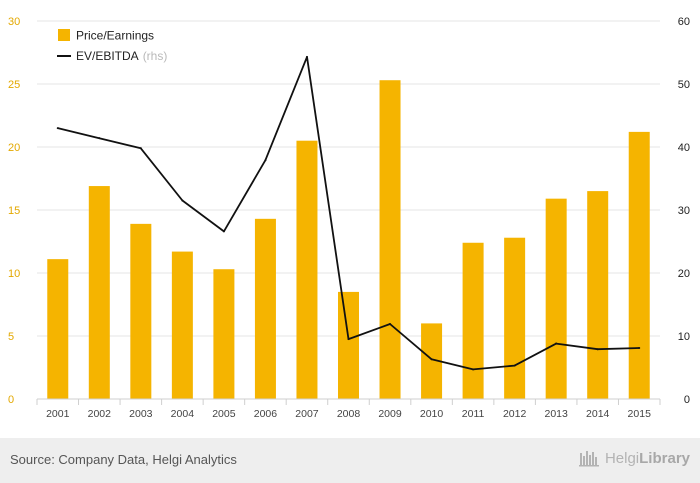 The image size is (700, 483). What do you see at coordinates (14, 211) in the screenshot?
I see `y-left-tick-label: 15` at bounding box center [14, 211].